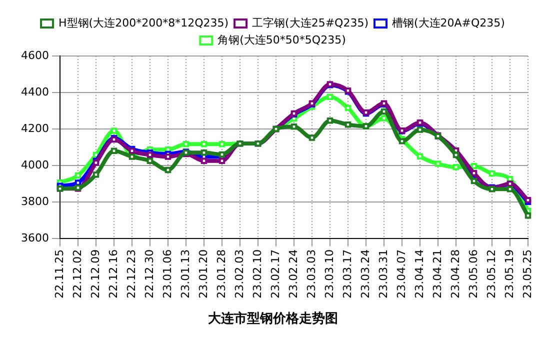  What do you see at coordinates (113, 273) in the screenshot?
I see `x-tick-label: 22.12.16` at bounding box center [113, 273].